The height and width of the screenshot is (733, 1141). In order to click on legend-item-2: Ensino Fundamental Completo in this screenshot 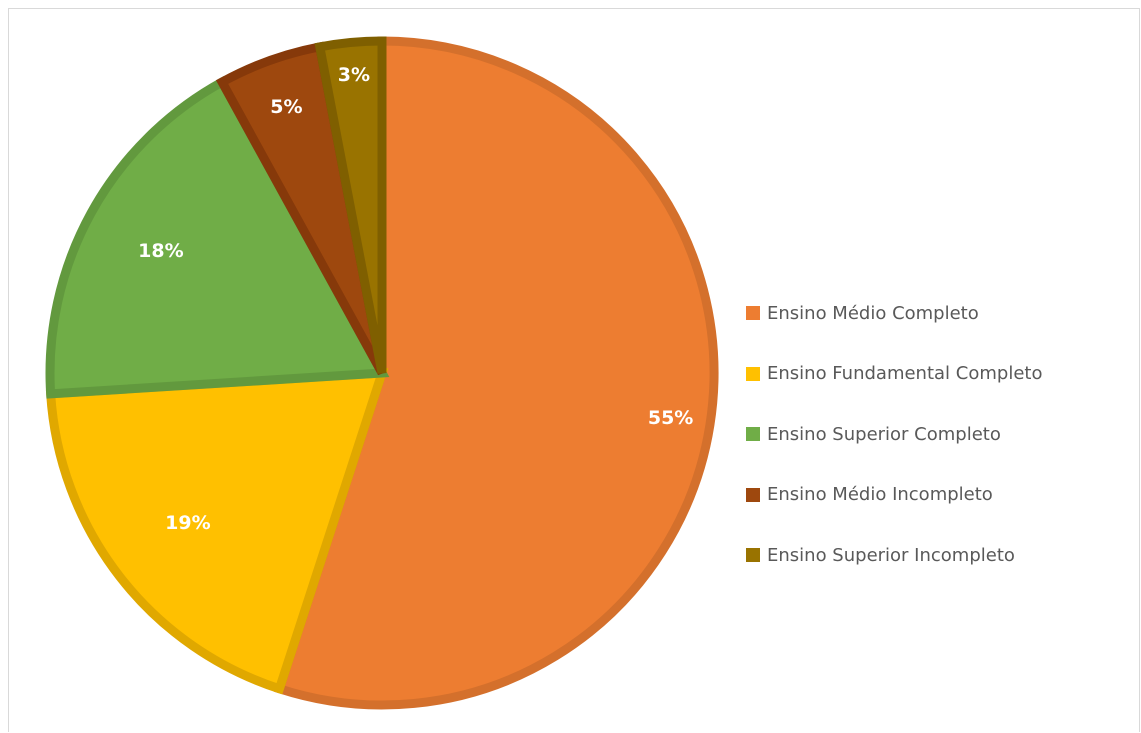, I will do `click(894, 374)`.